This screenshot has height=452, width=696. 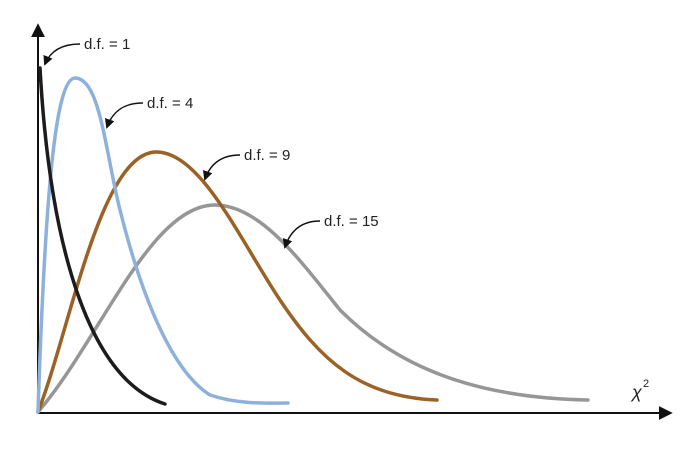 What do you see at coordinates (102, 236) in the screenshot?
I see `curve-df1` at bounding box center [102, 236].